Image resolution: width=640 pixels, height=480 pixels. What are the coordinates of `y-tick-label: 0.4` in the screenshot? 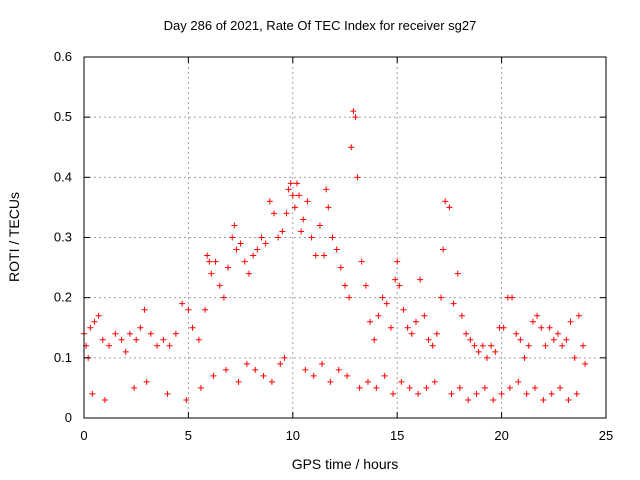 It's located at (63, 176).